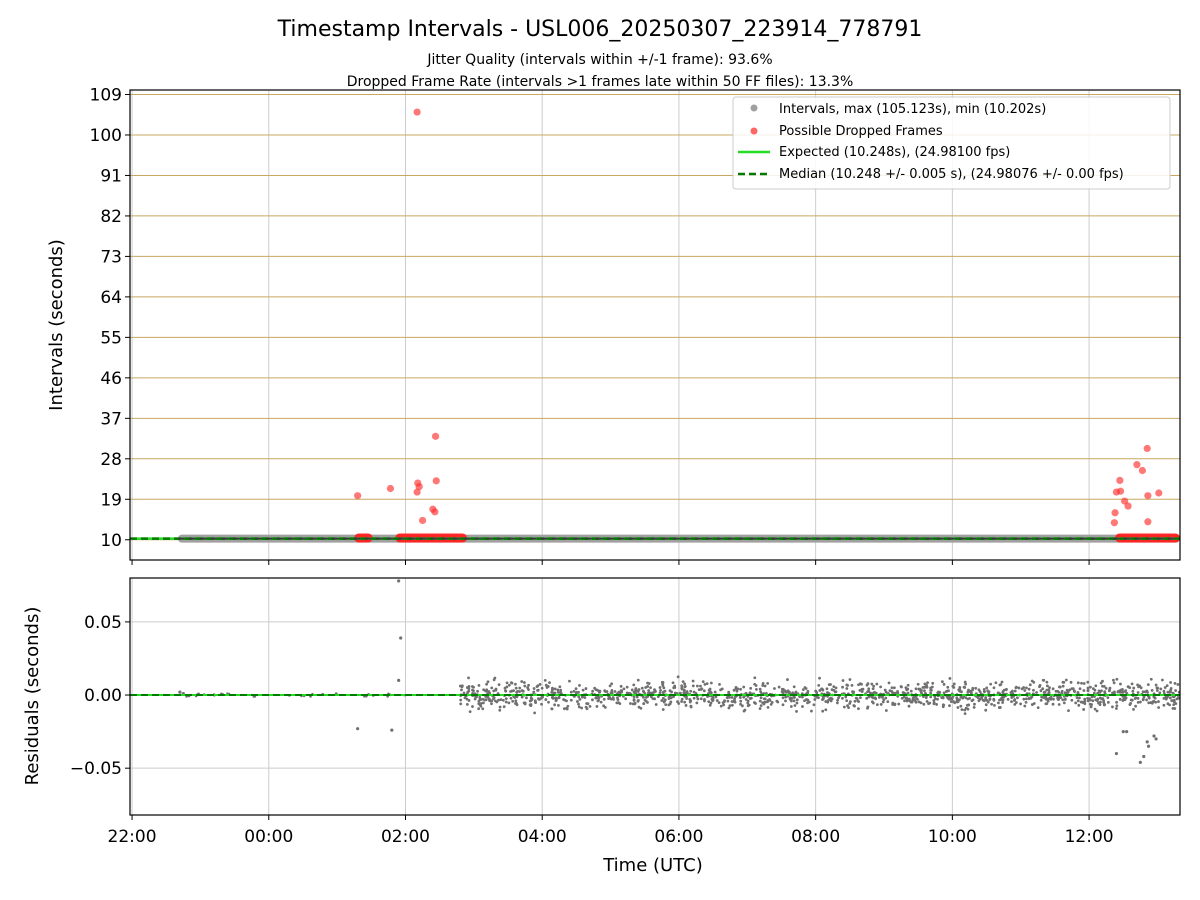  I want to click on x-tick-label: 22:00, so click(132, 837).